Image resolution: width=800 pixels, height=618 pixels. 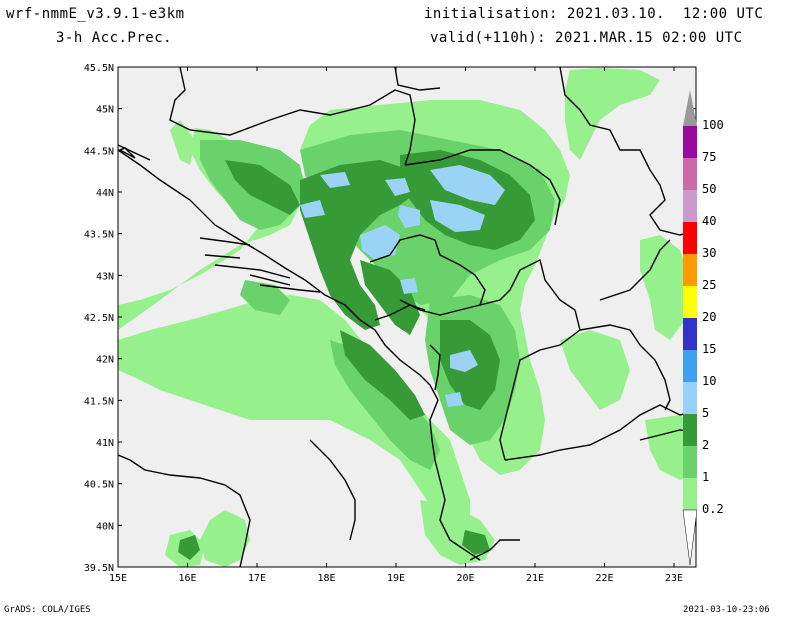 I want to click on colorbar, so click(x=690, y=328).